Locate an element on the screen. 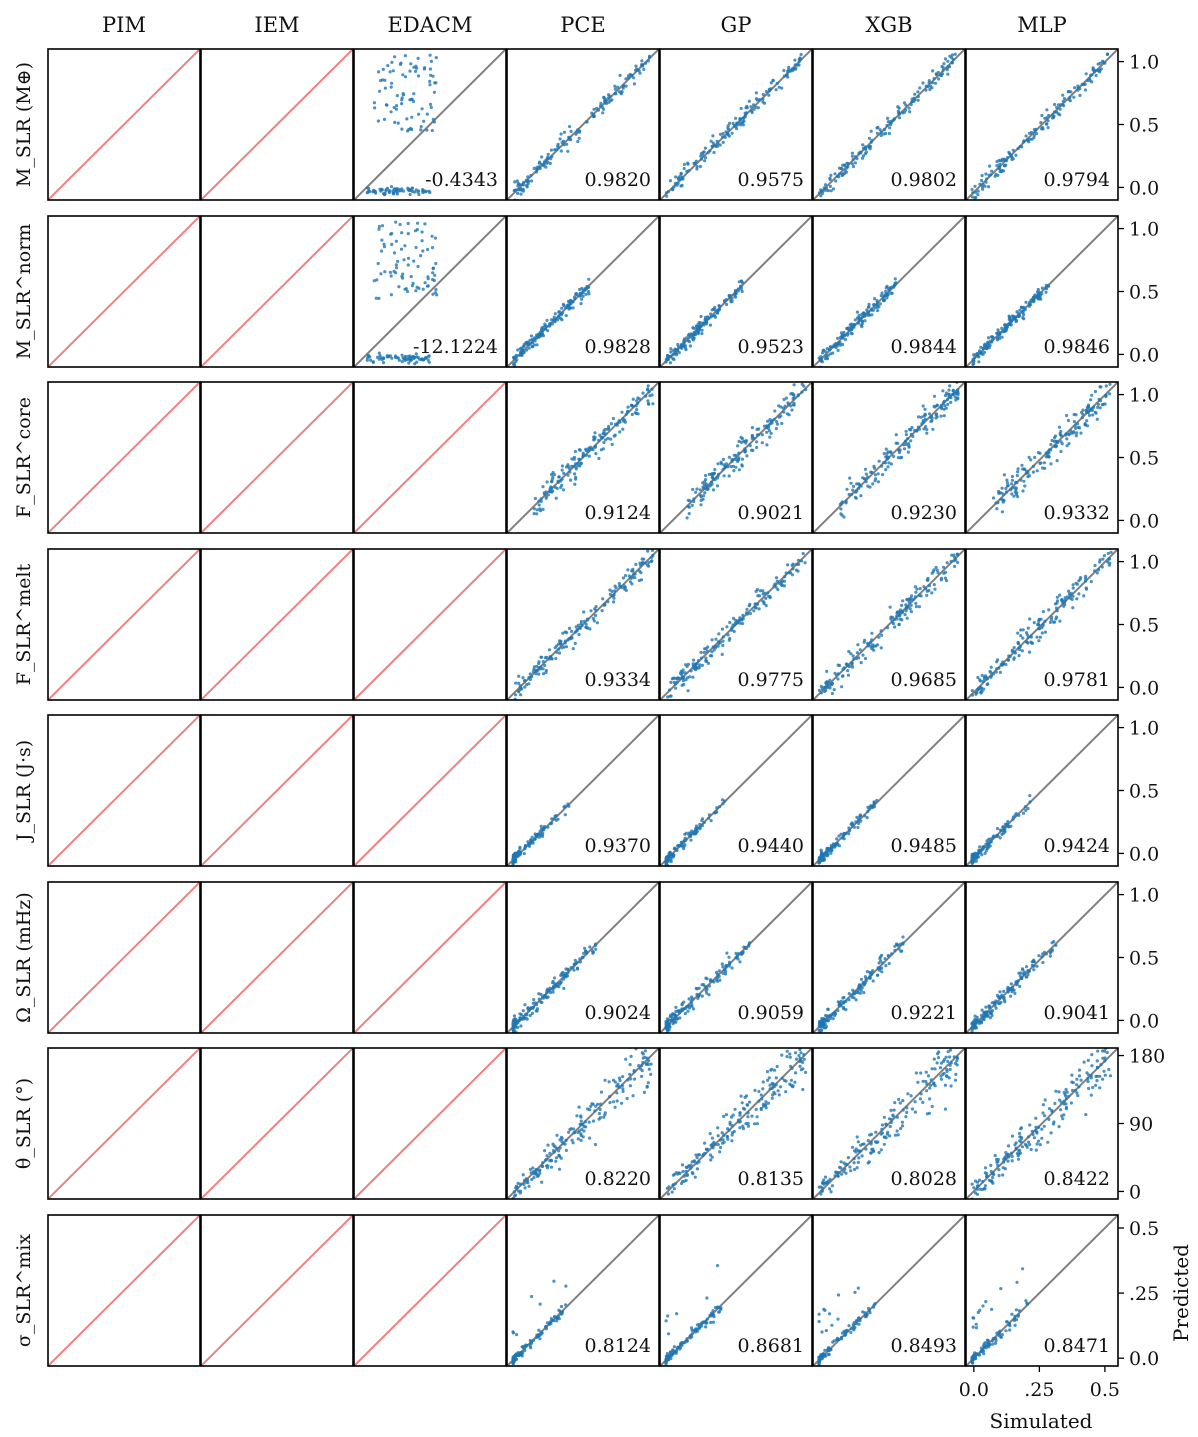  row-label-5: Ω_SLR (mHz) is located at coordinates (24, 957).